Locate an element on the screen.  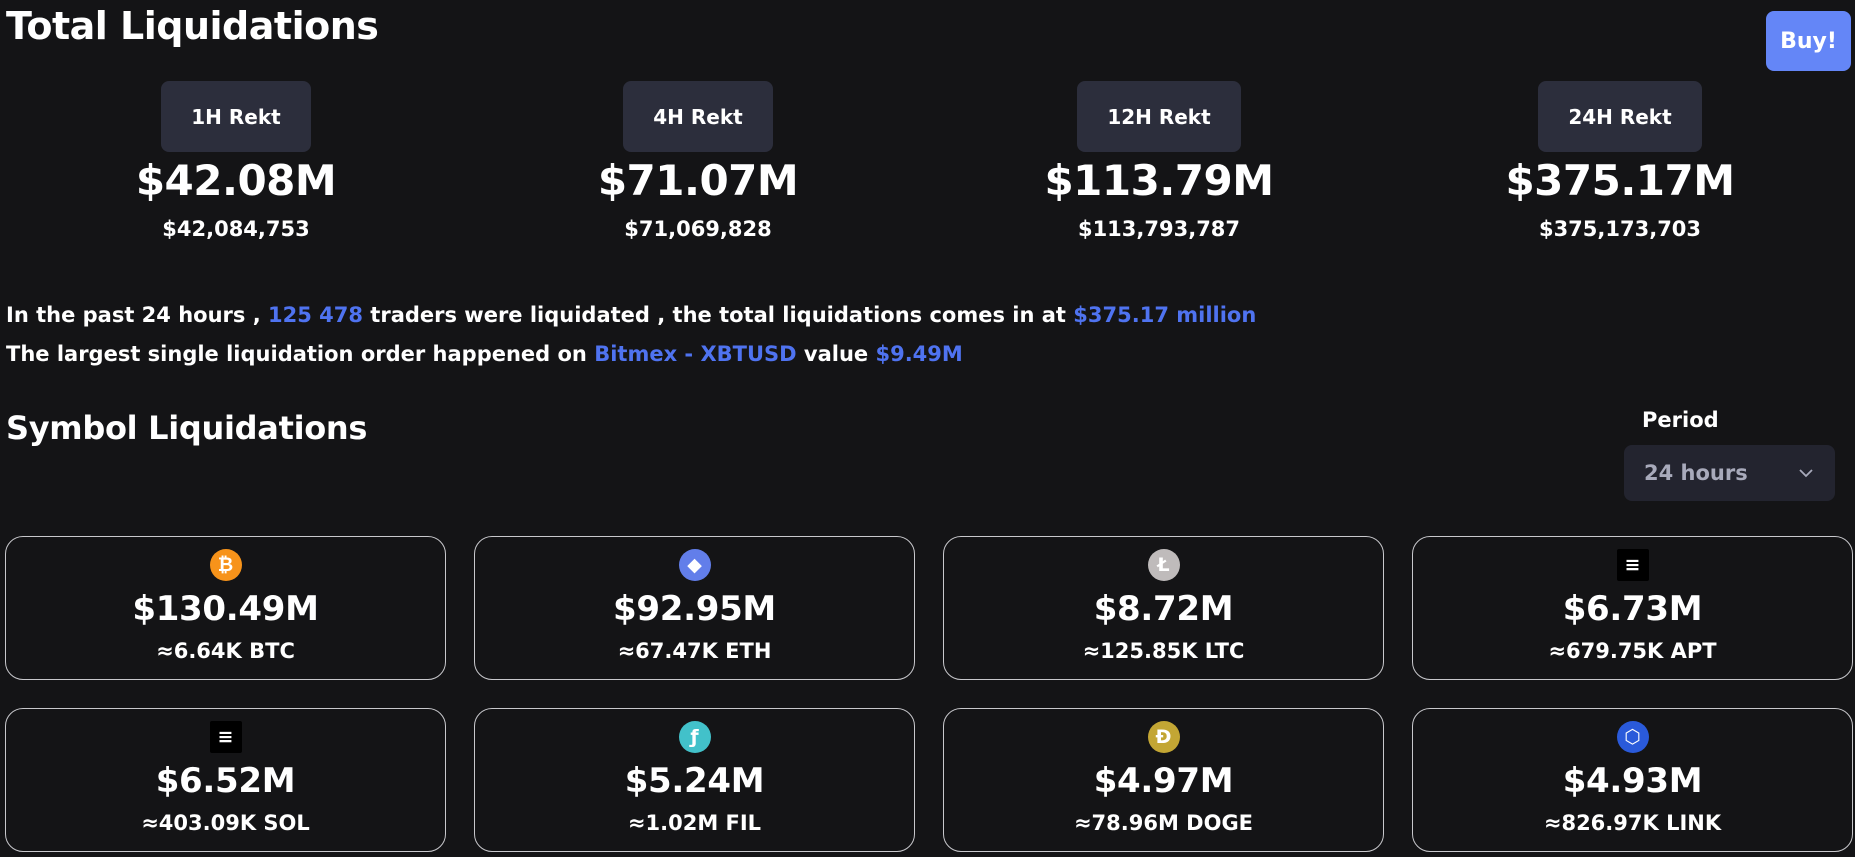
rekt-24h: 24H Rekt $375.17M $375,173,703 is located at coordinates (1620, 161).